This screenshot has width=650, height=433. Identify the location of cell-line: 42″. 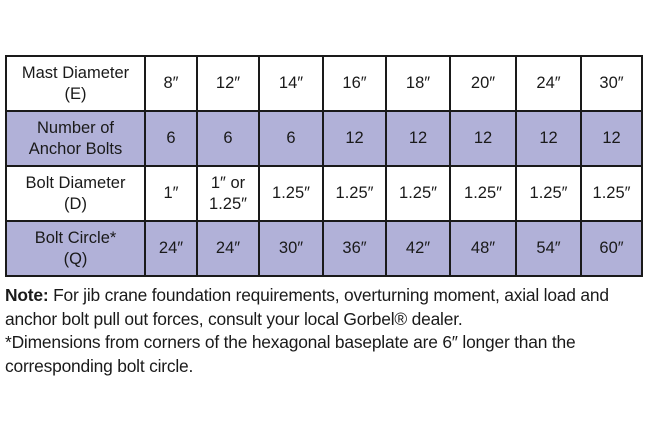
(418, 248).